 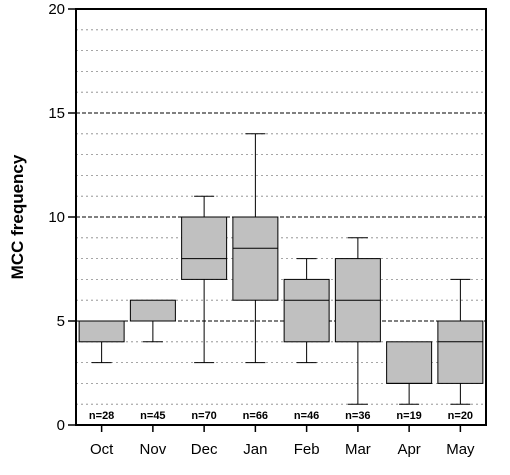 What do you see at coordinates (152, 416) in the screenshot?
I see `n-label-nov: n=45` at bounding box center [152, 416].